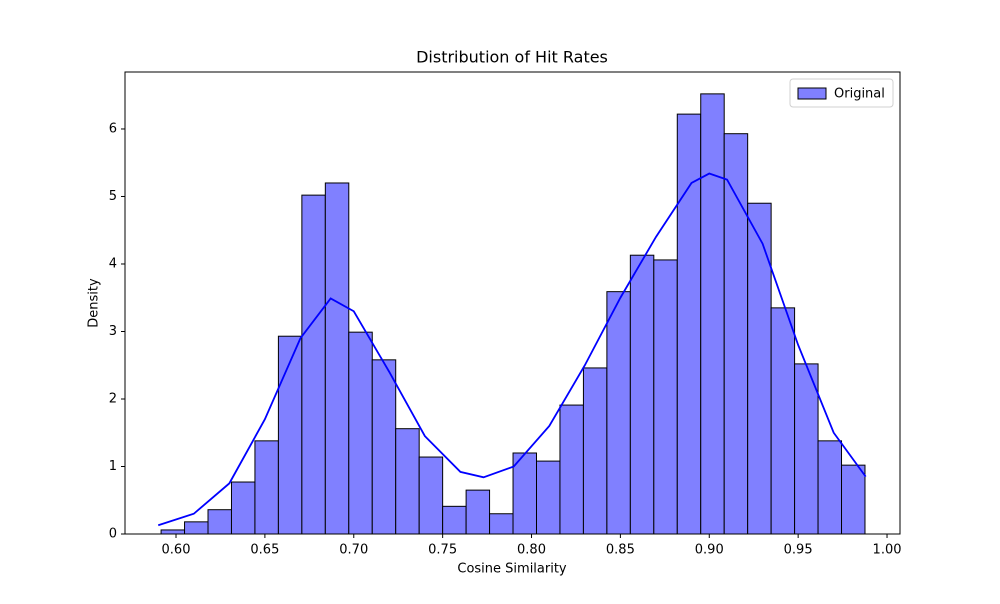  Describe the element at coordinates (113, 398) in the screenshot. I see `y-tick-label: 2` at that location.